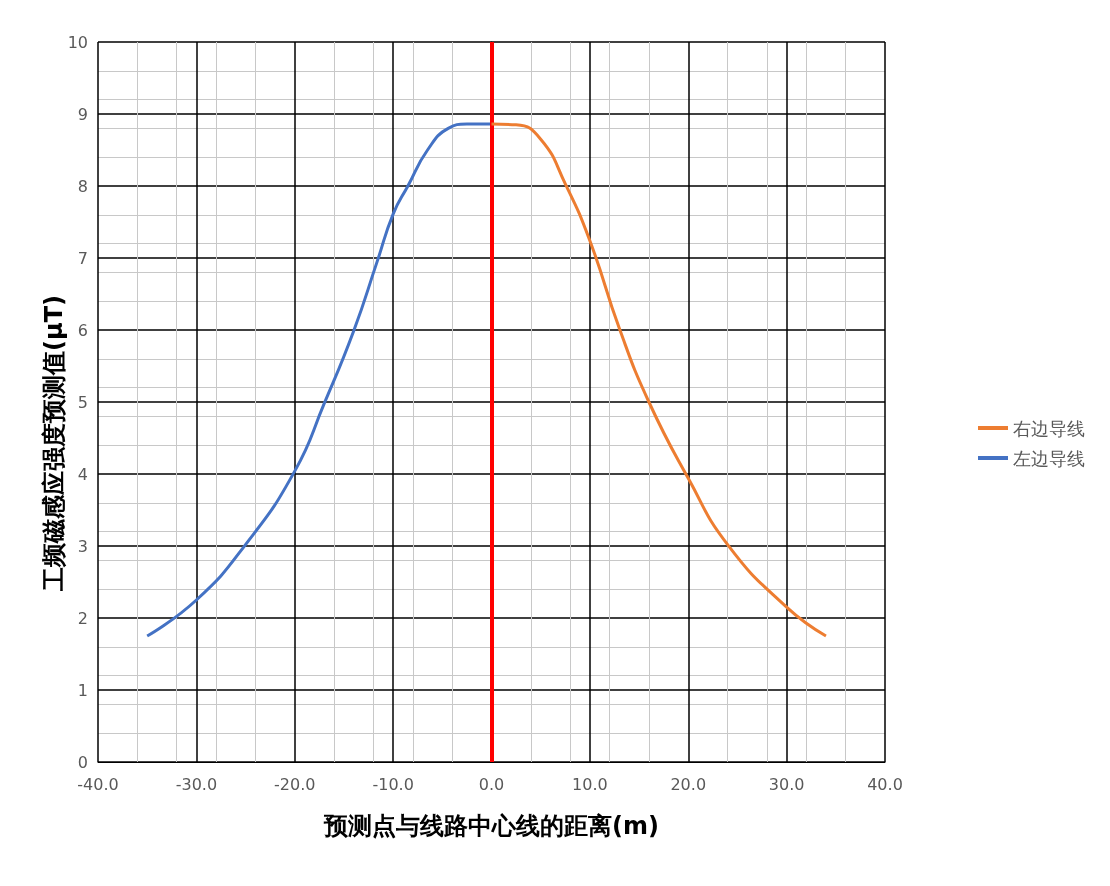  I want to click on x-tick-label: -30.0, so click(196, 784).